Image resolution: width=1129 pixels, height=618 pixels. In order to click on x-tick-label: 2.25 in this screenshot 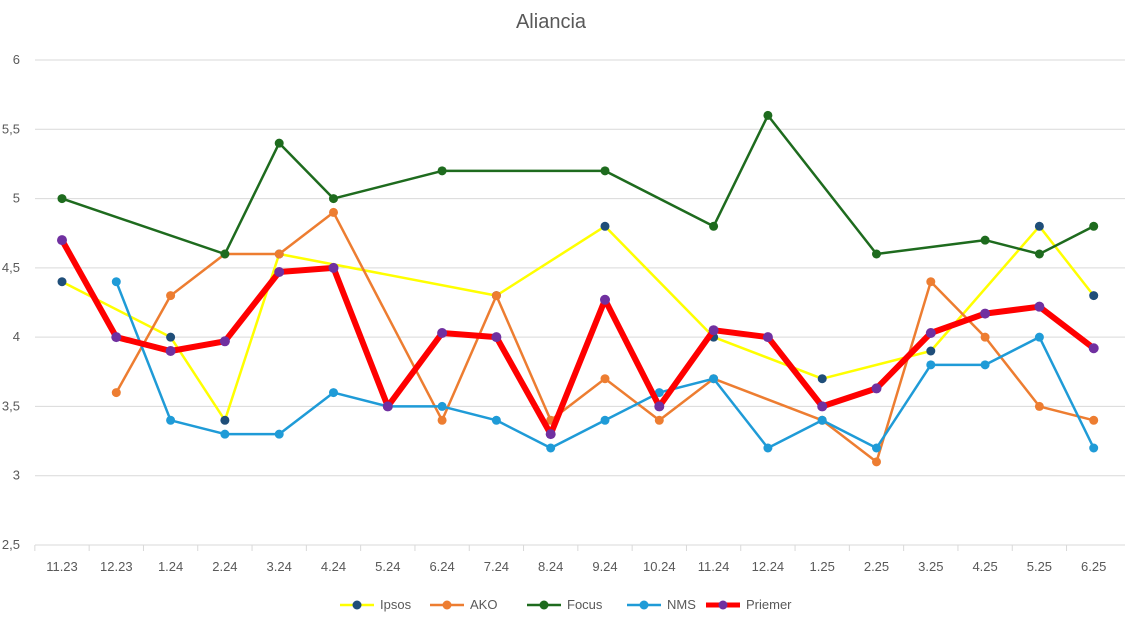, I will do `click(876, 566)`.